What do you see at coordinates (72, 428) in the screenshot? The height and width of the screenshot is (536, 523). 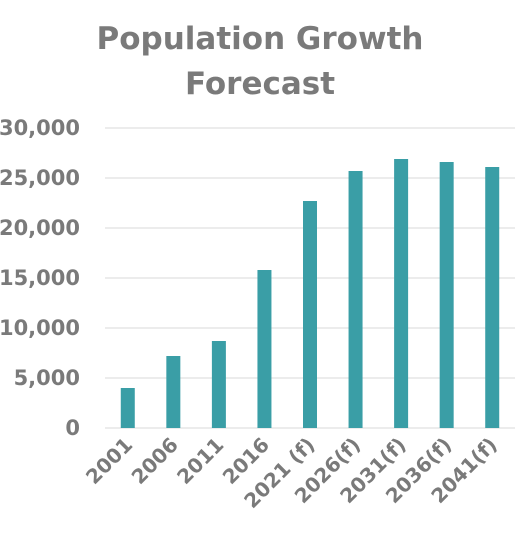 I see `y-tick-label: 0` at bounding box center [72, 428].